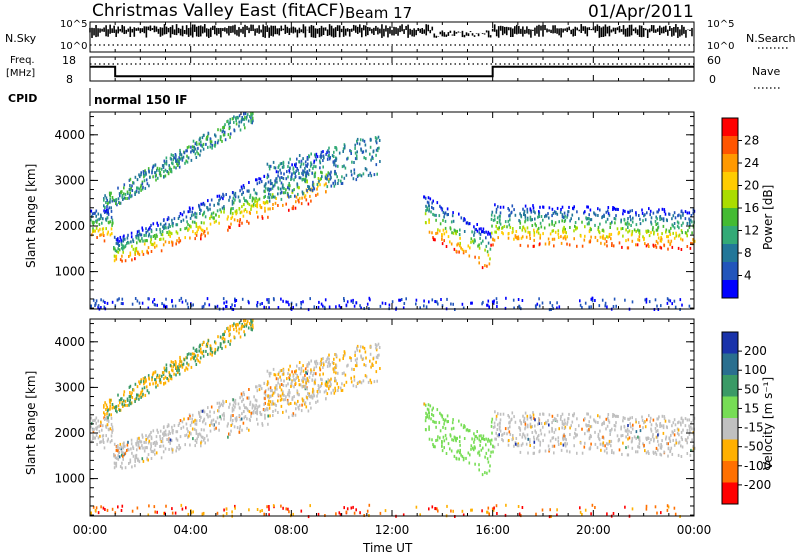 Image resolution: width=800 pixels, height=554 pixels. I want to click on y-tick-label: 2000, so click(69, 226).